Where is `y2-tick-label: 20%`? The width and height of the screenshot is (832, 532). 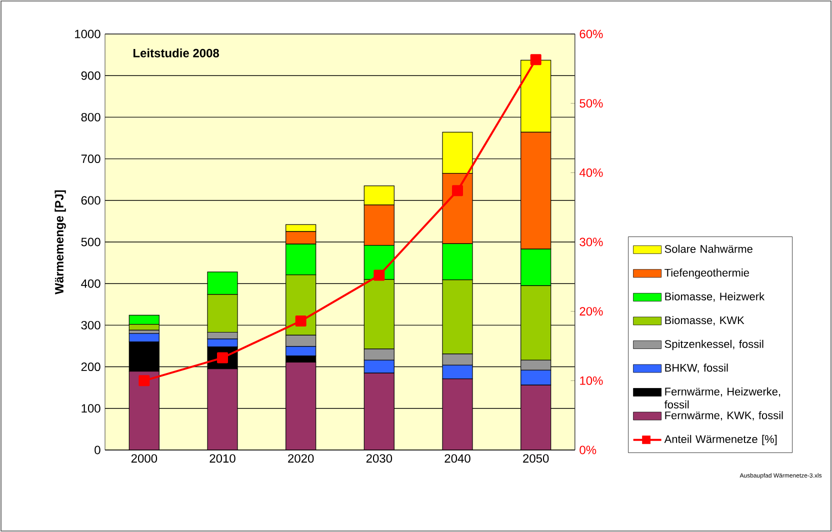
y2-tick-label: 20% is located at coordinates (591, 311).